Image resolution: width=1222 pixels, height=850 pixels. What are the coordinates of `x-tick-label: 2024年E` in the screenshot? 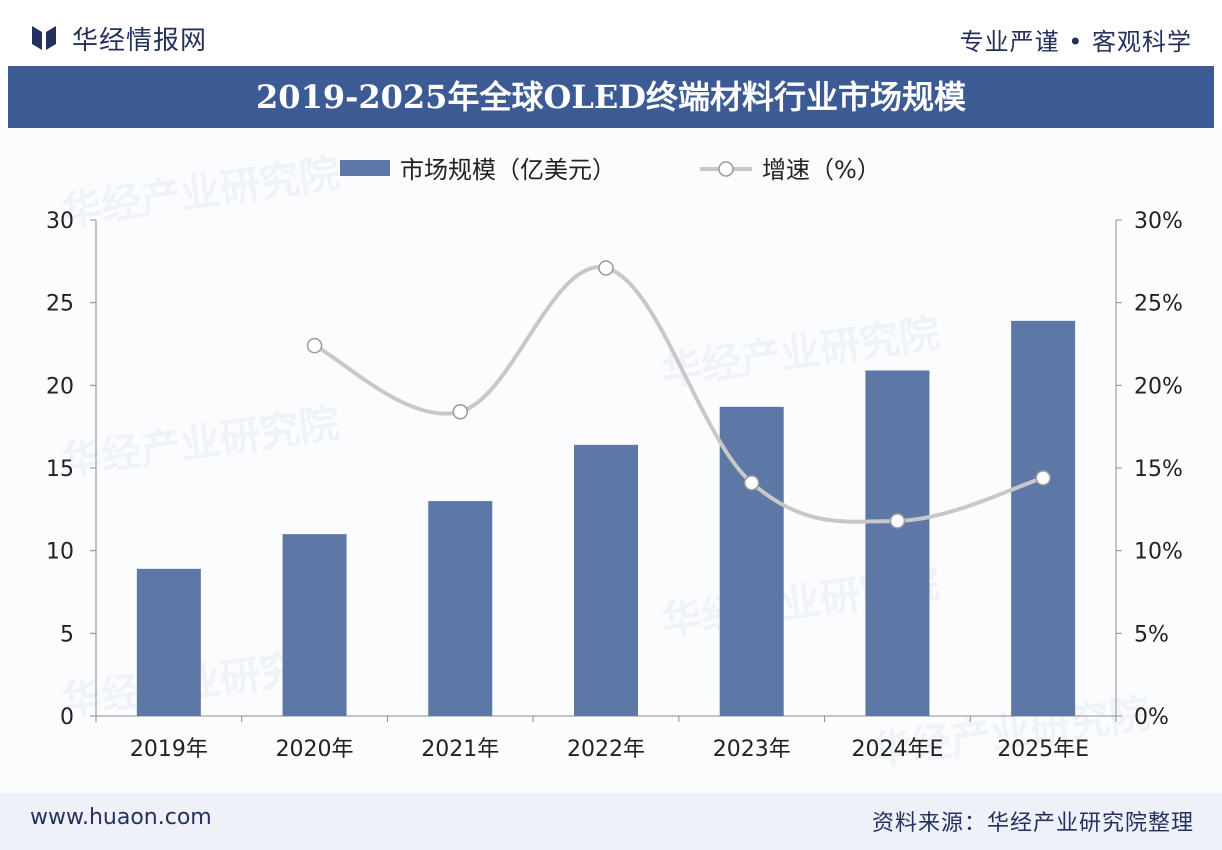 It's located at (897, 749).